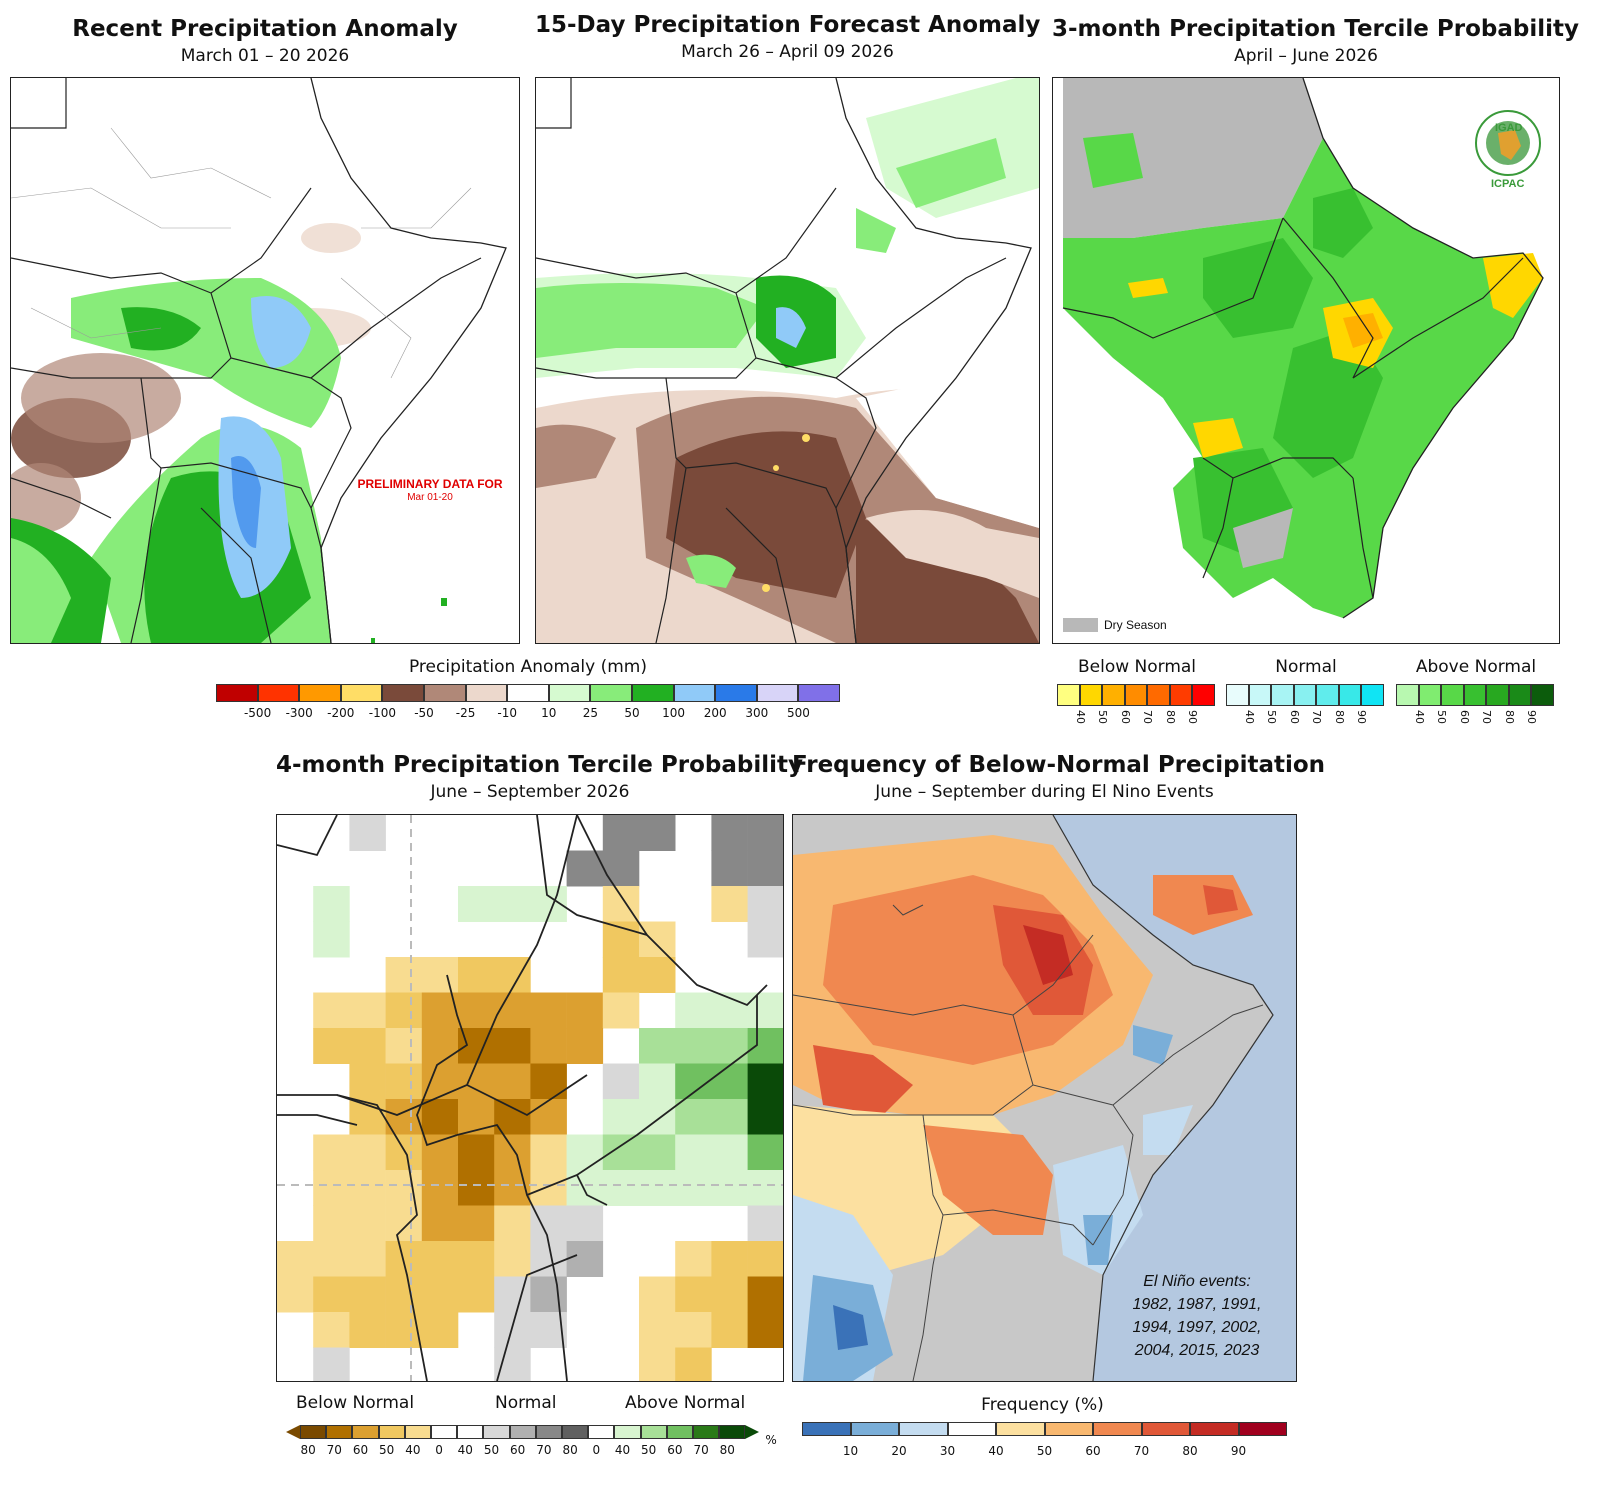  I want to click on tercile4-tick: 80, so click(727, 1450).